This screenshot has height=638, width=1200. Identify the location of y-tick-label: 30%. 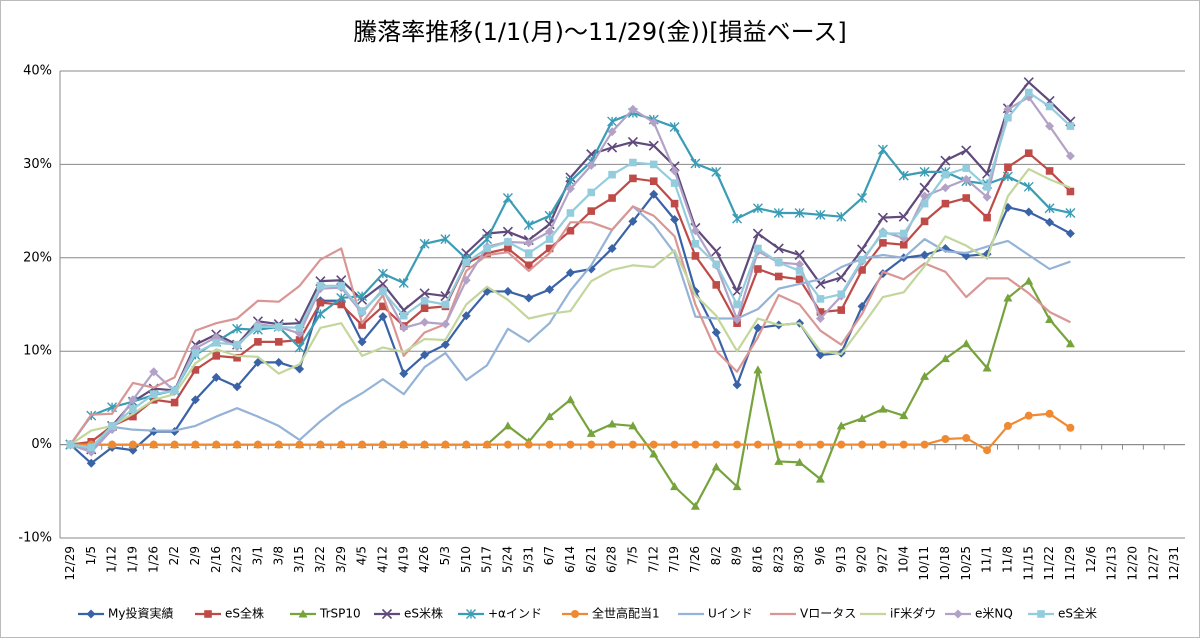
(37, 164).